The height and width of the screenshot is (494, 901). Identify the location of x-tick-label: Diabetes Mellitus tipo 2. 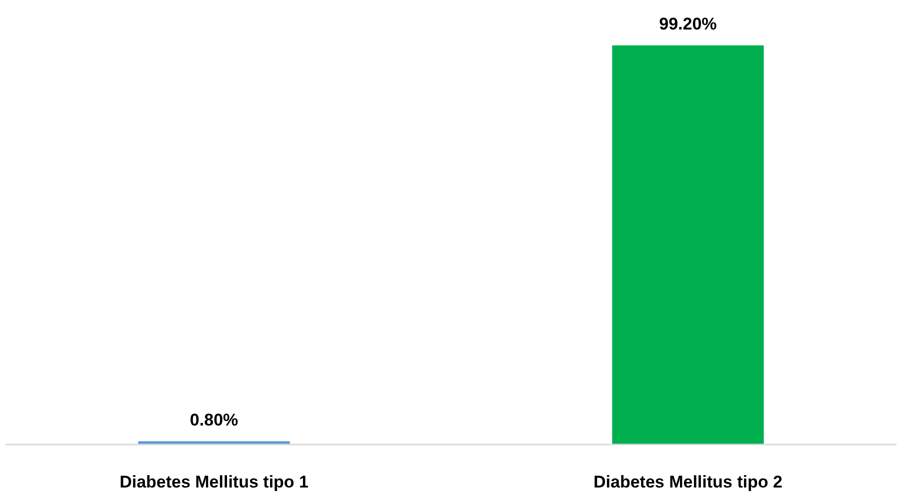
(688, 482).